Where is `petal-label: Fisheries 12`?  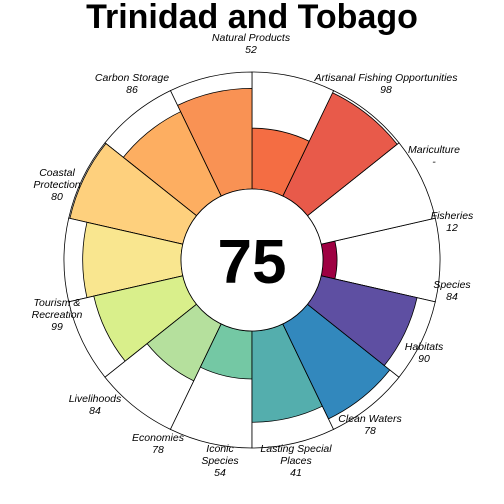
petal-label: Fisheries 12 is located at coordinates (452, 222).